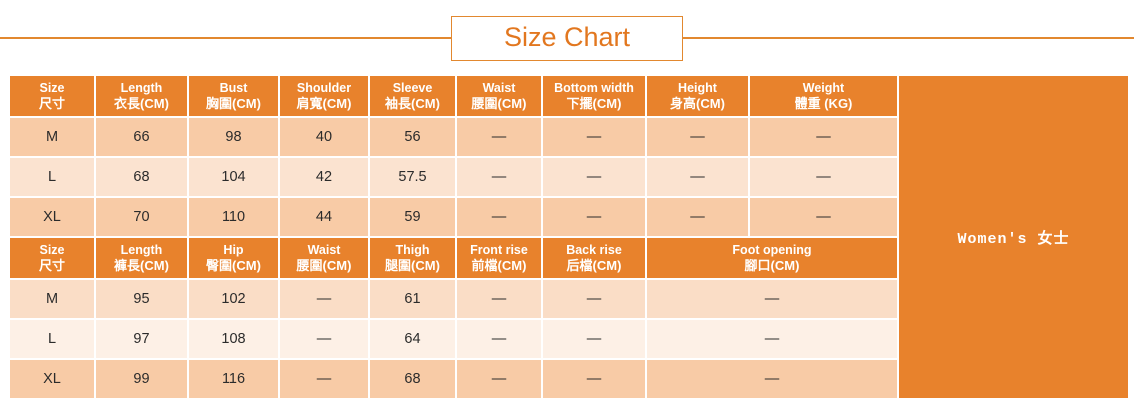  What do you see at coordinates (324, 87) in the screenshot?
I see `col-header-en: Shoulder` at bounding box center [324, 87].